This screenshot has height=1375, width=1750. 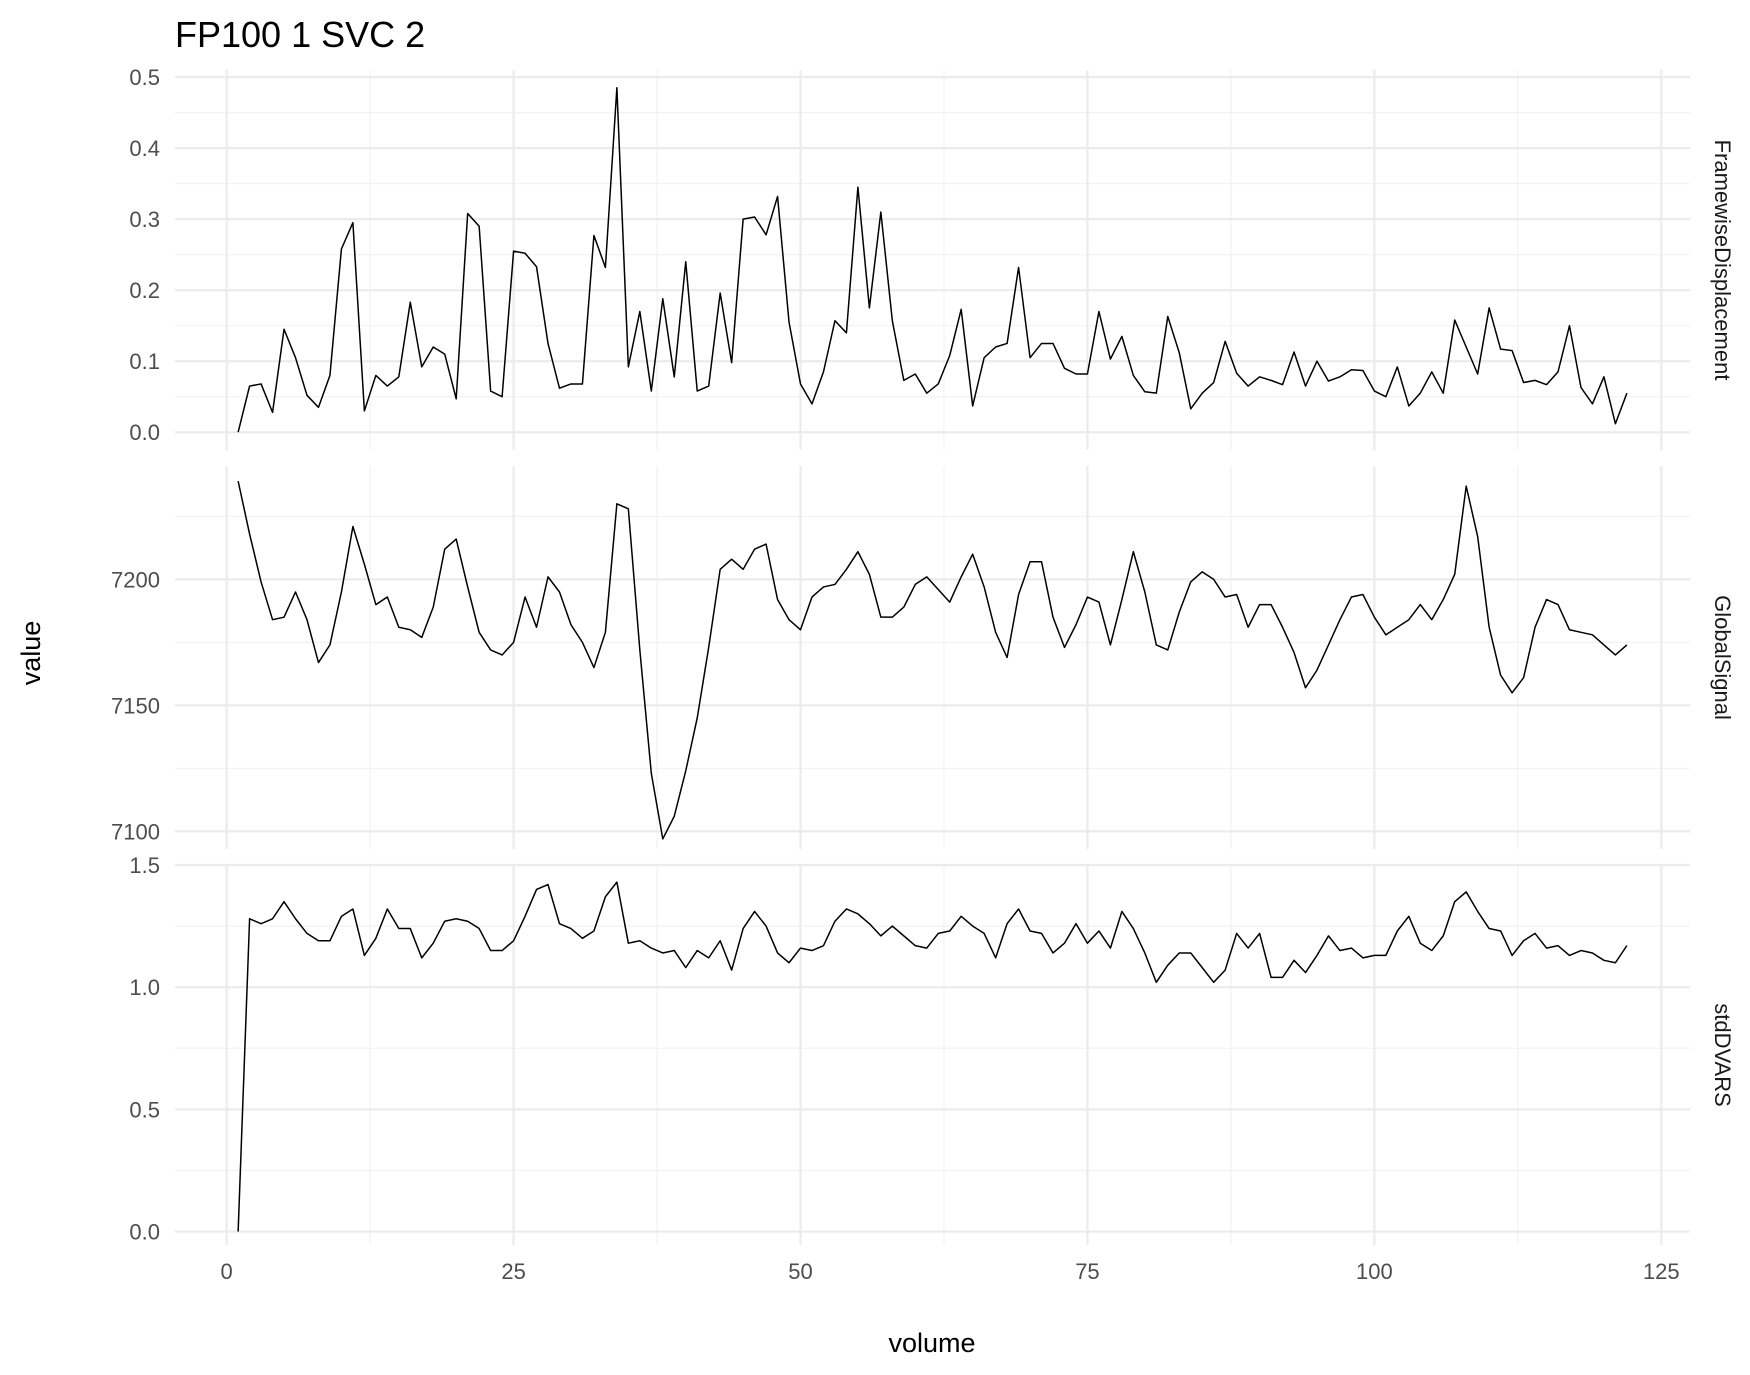 What do you see at coordinates (144, 290) in the screenshot?
I see `y-tick-label: 0.2` at bounding box center [144, 290].